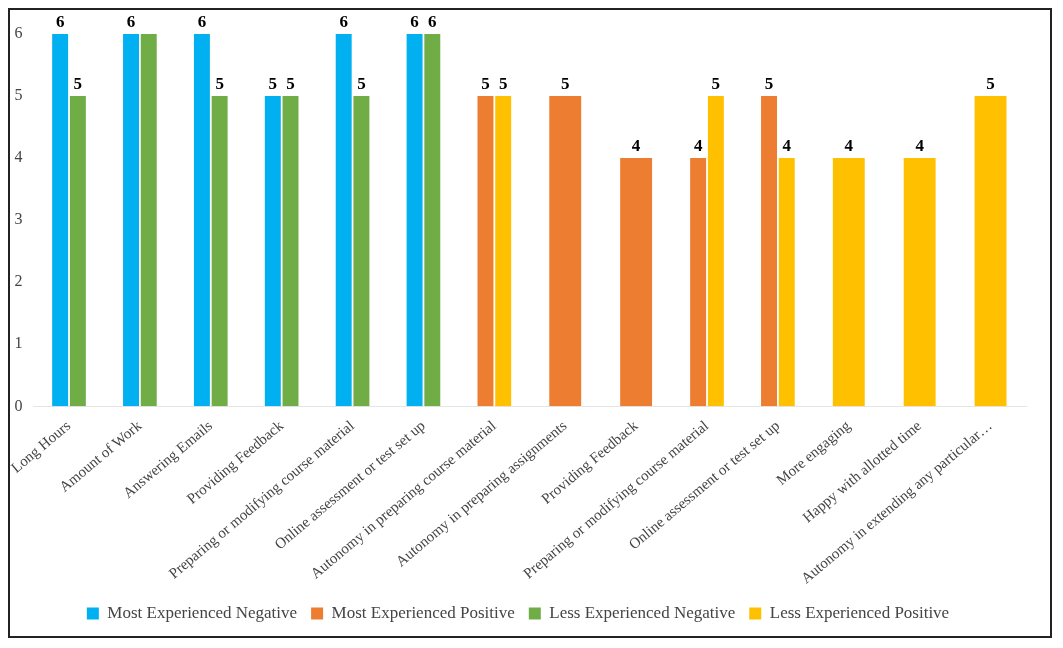 This screenshot has width=1063, height=648. Describe the element at coordinates (202, 612) in the screenshot. I see `legend-label: Most Experienced Negative` at that location.